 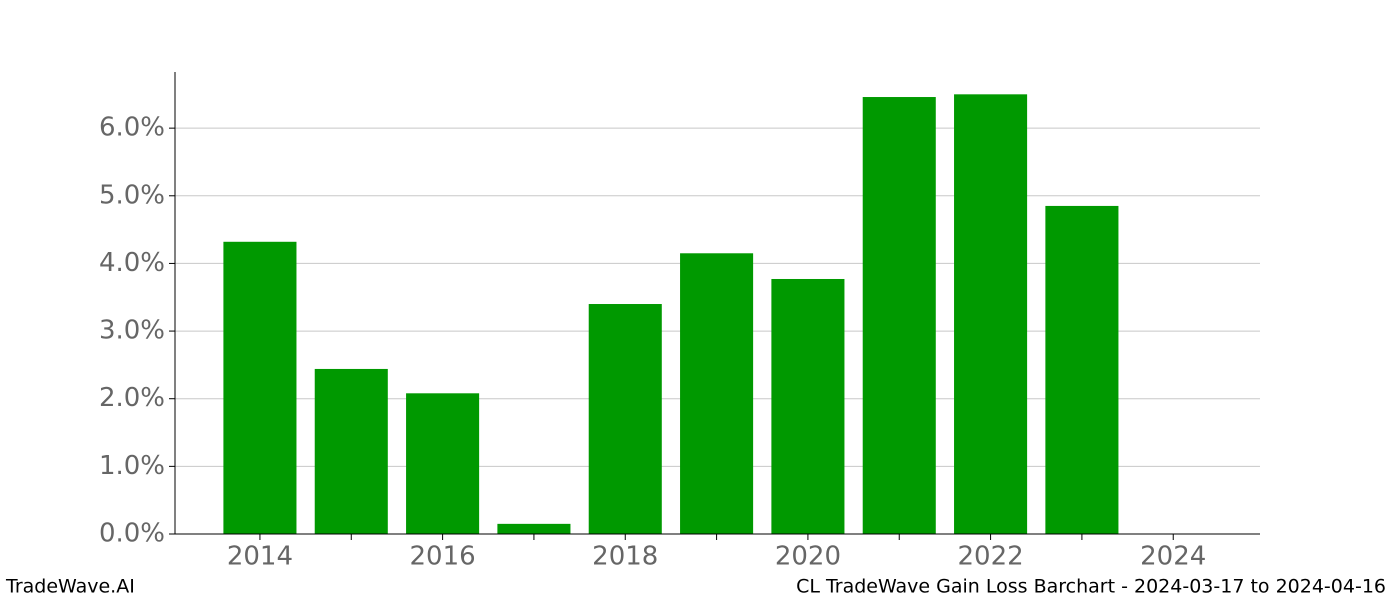 I want to click on y-tick-label: 2.0%, so click(x=132, y=398).